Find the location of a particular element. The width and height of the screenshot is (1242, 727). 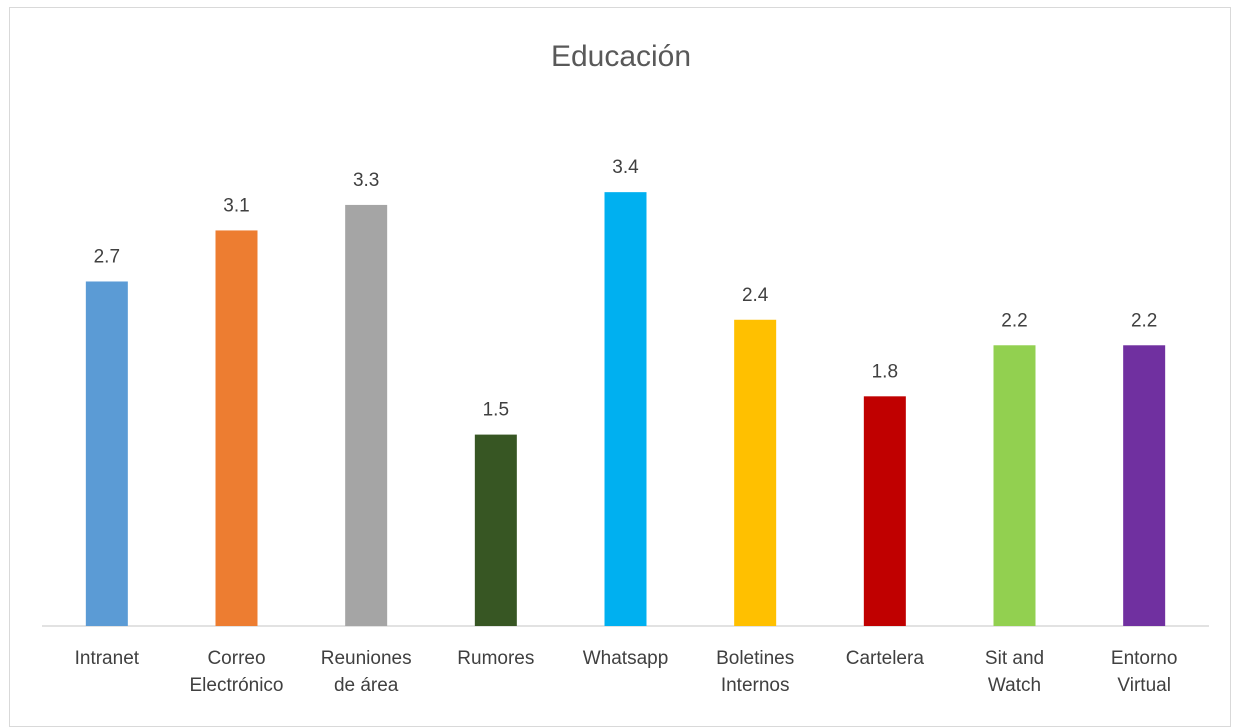

x-tick-label: Rumores is located at coordinates (495, 658).